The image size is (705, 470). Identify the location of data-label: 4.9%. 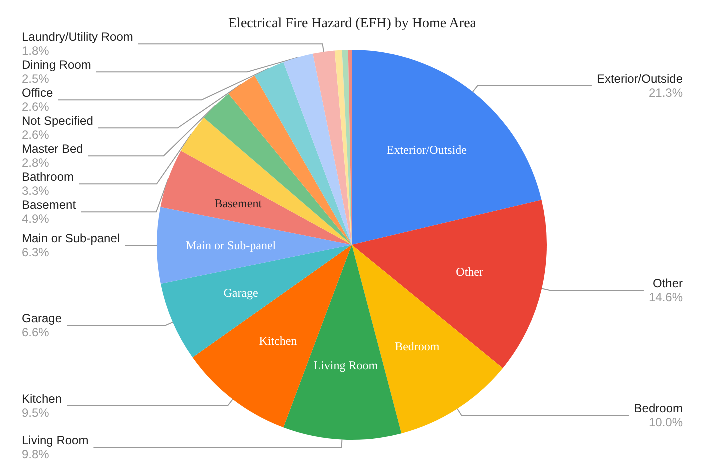
(36, 219).